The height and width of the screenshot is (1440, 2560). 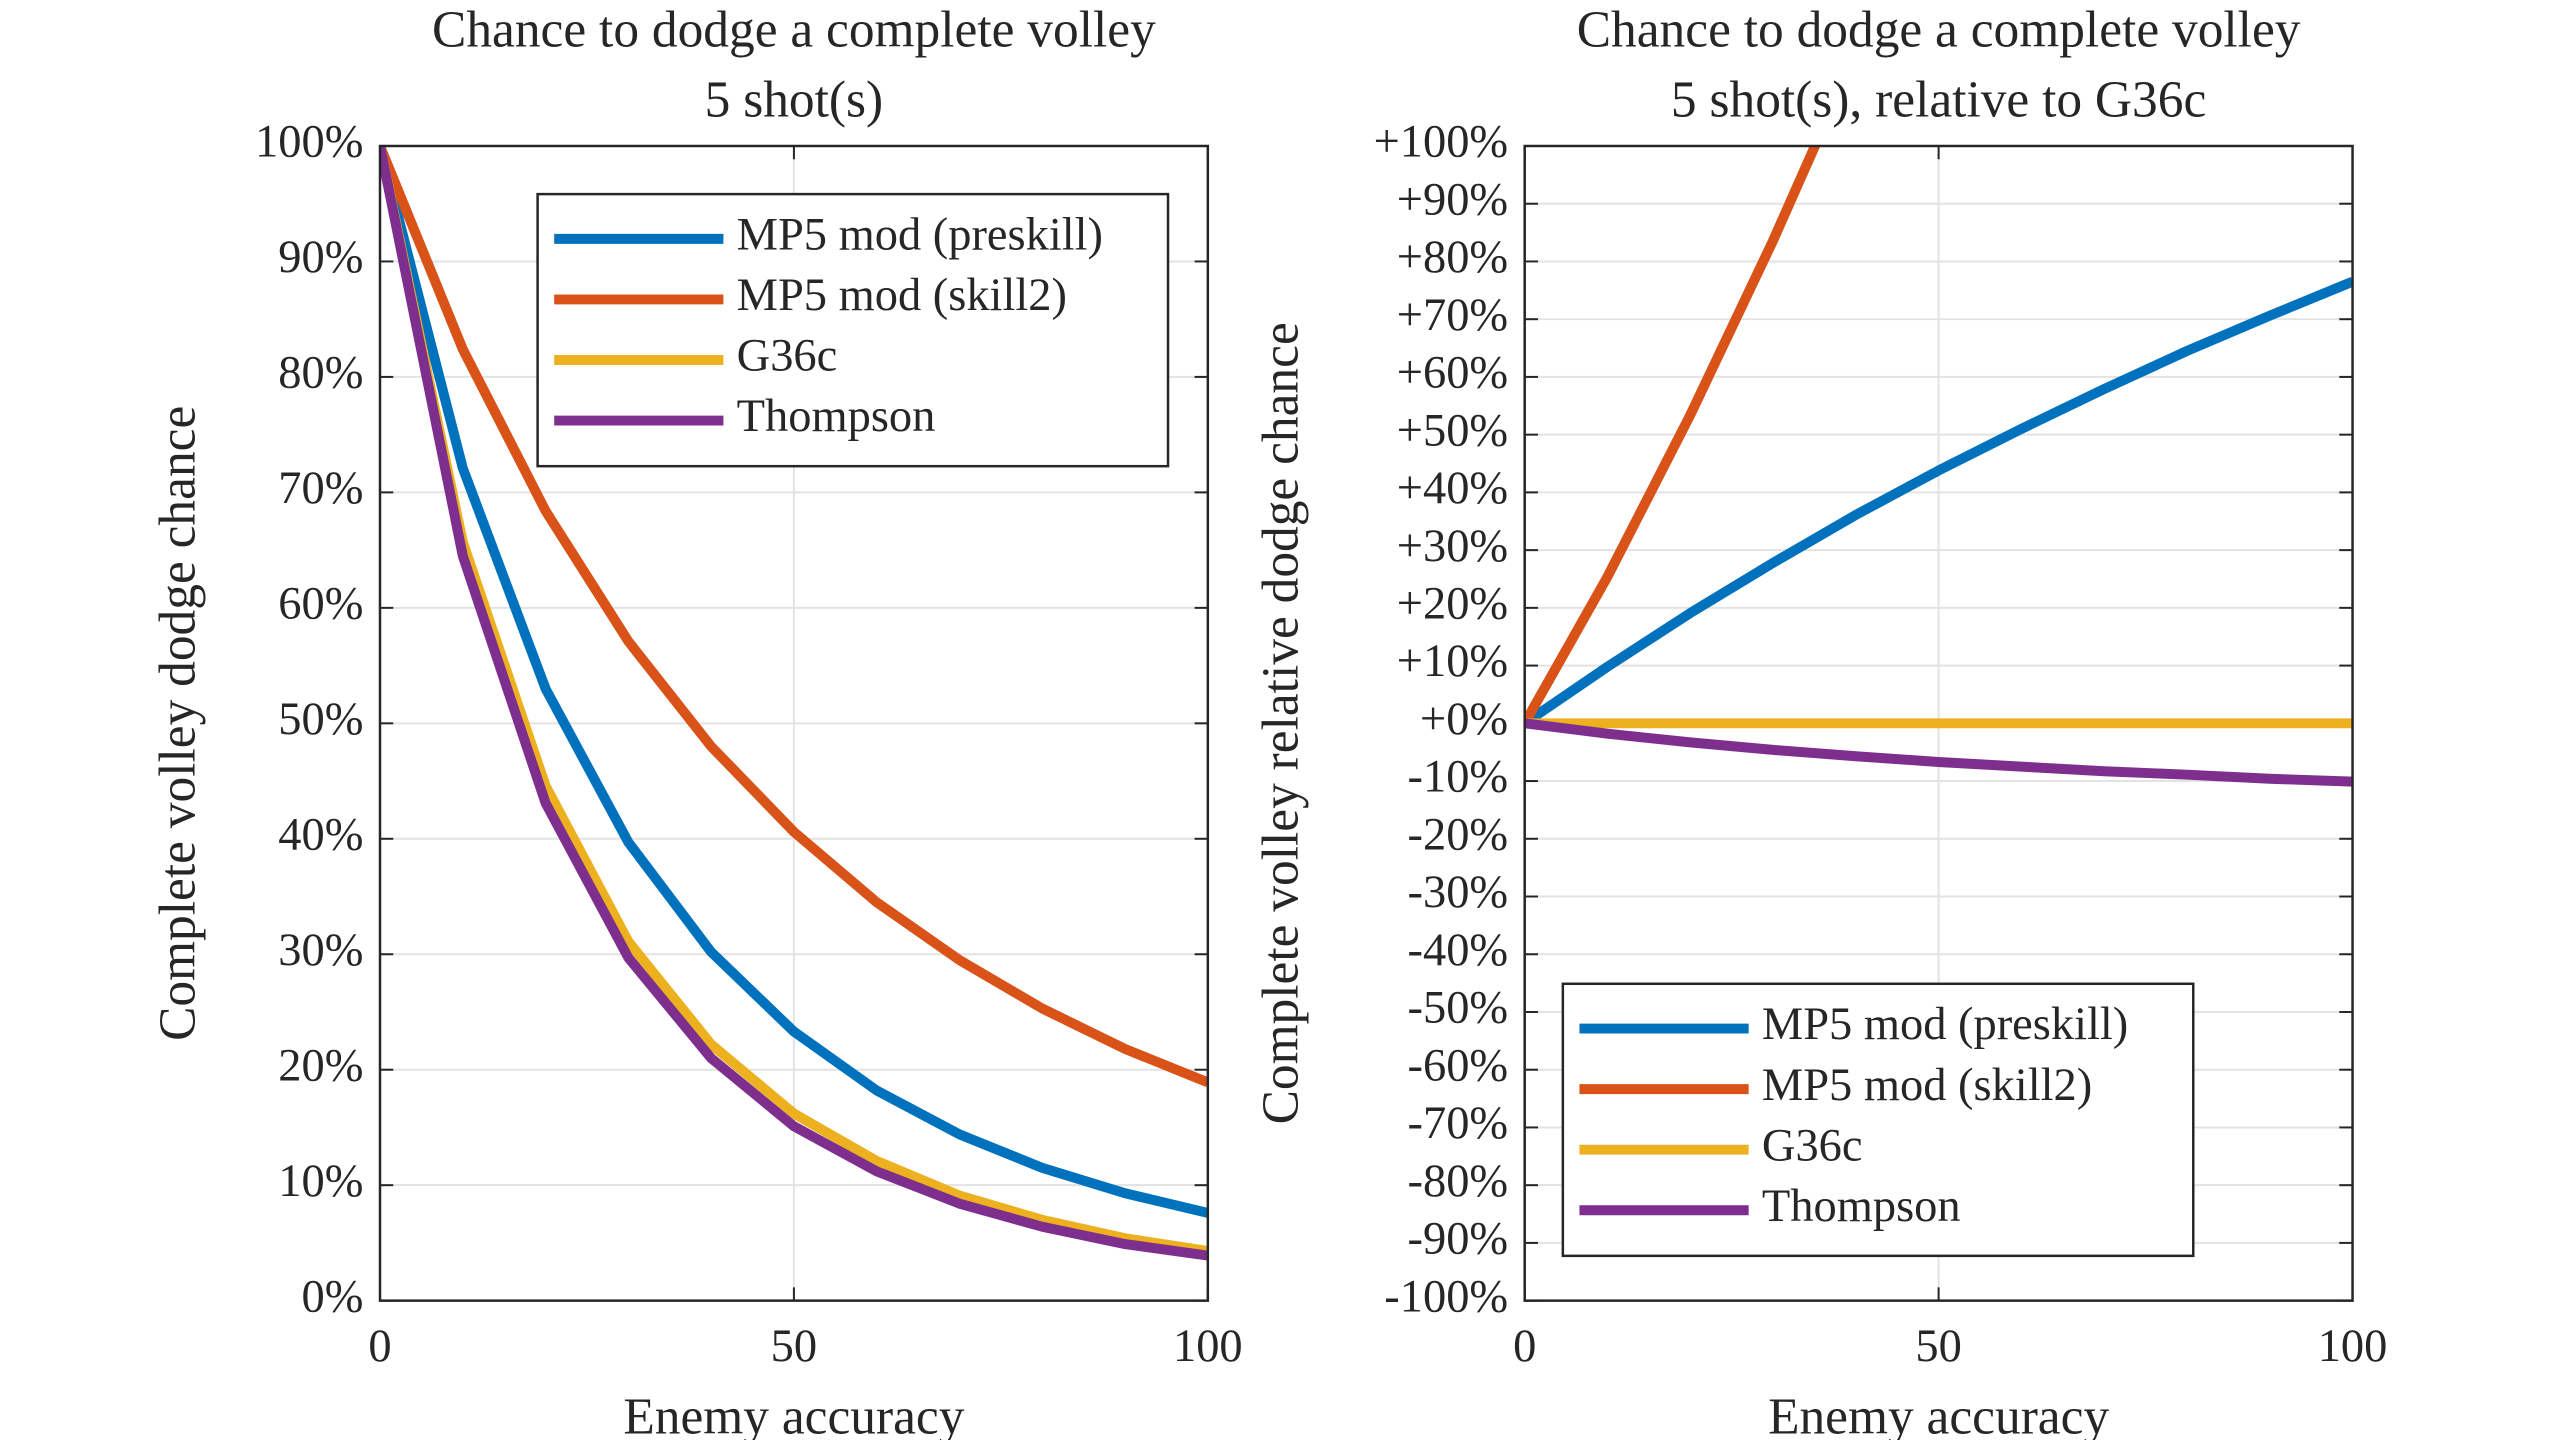 I want to click on y-tick-label: +20%, so click(x=1452, y=604).